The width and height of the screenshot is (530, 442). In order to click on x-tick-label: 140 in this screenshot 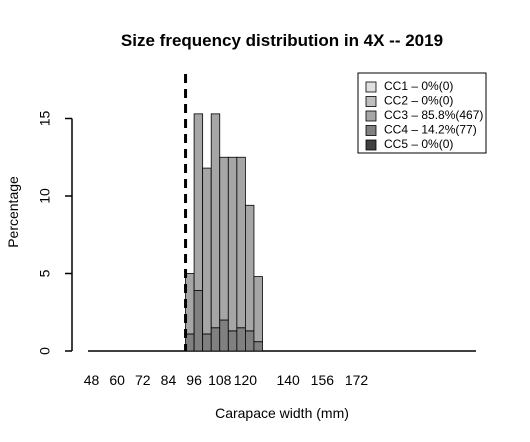, I will do `click(288, 380)`.